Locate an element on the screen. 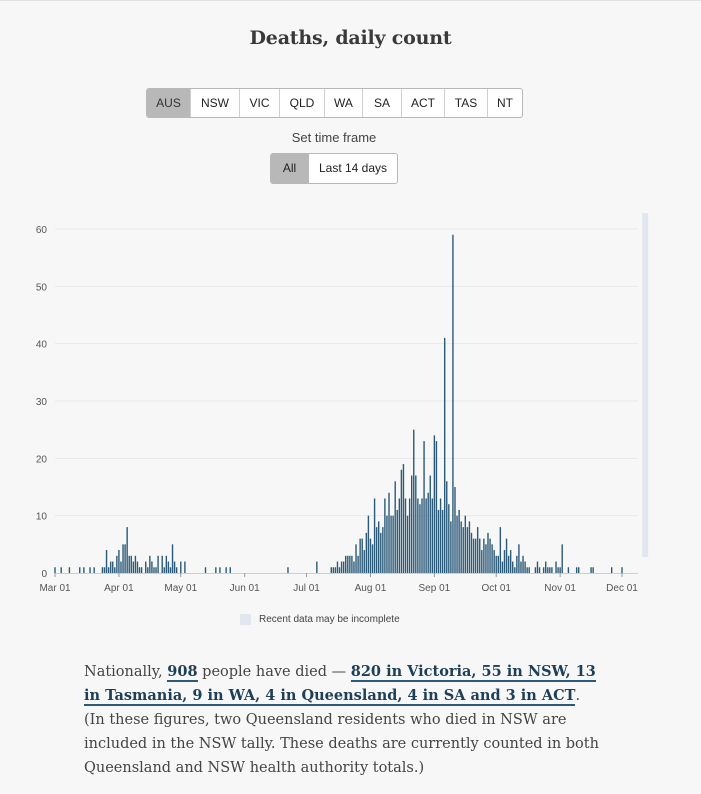 The width and height of the screenshot is (701, 794). region-button-act: ACT is located at coordinates (423, 103).